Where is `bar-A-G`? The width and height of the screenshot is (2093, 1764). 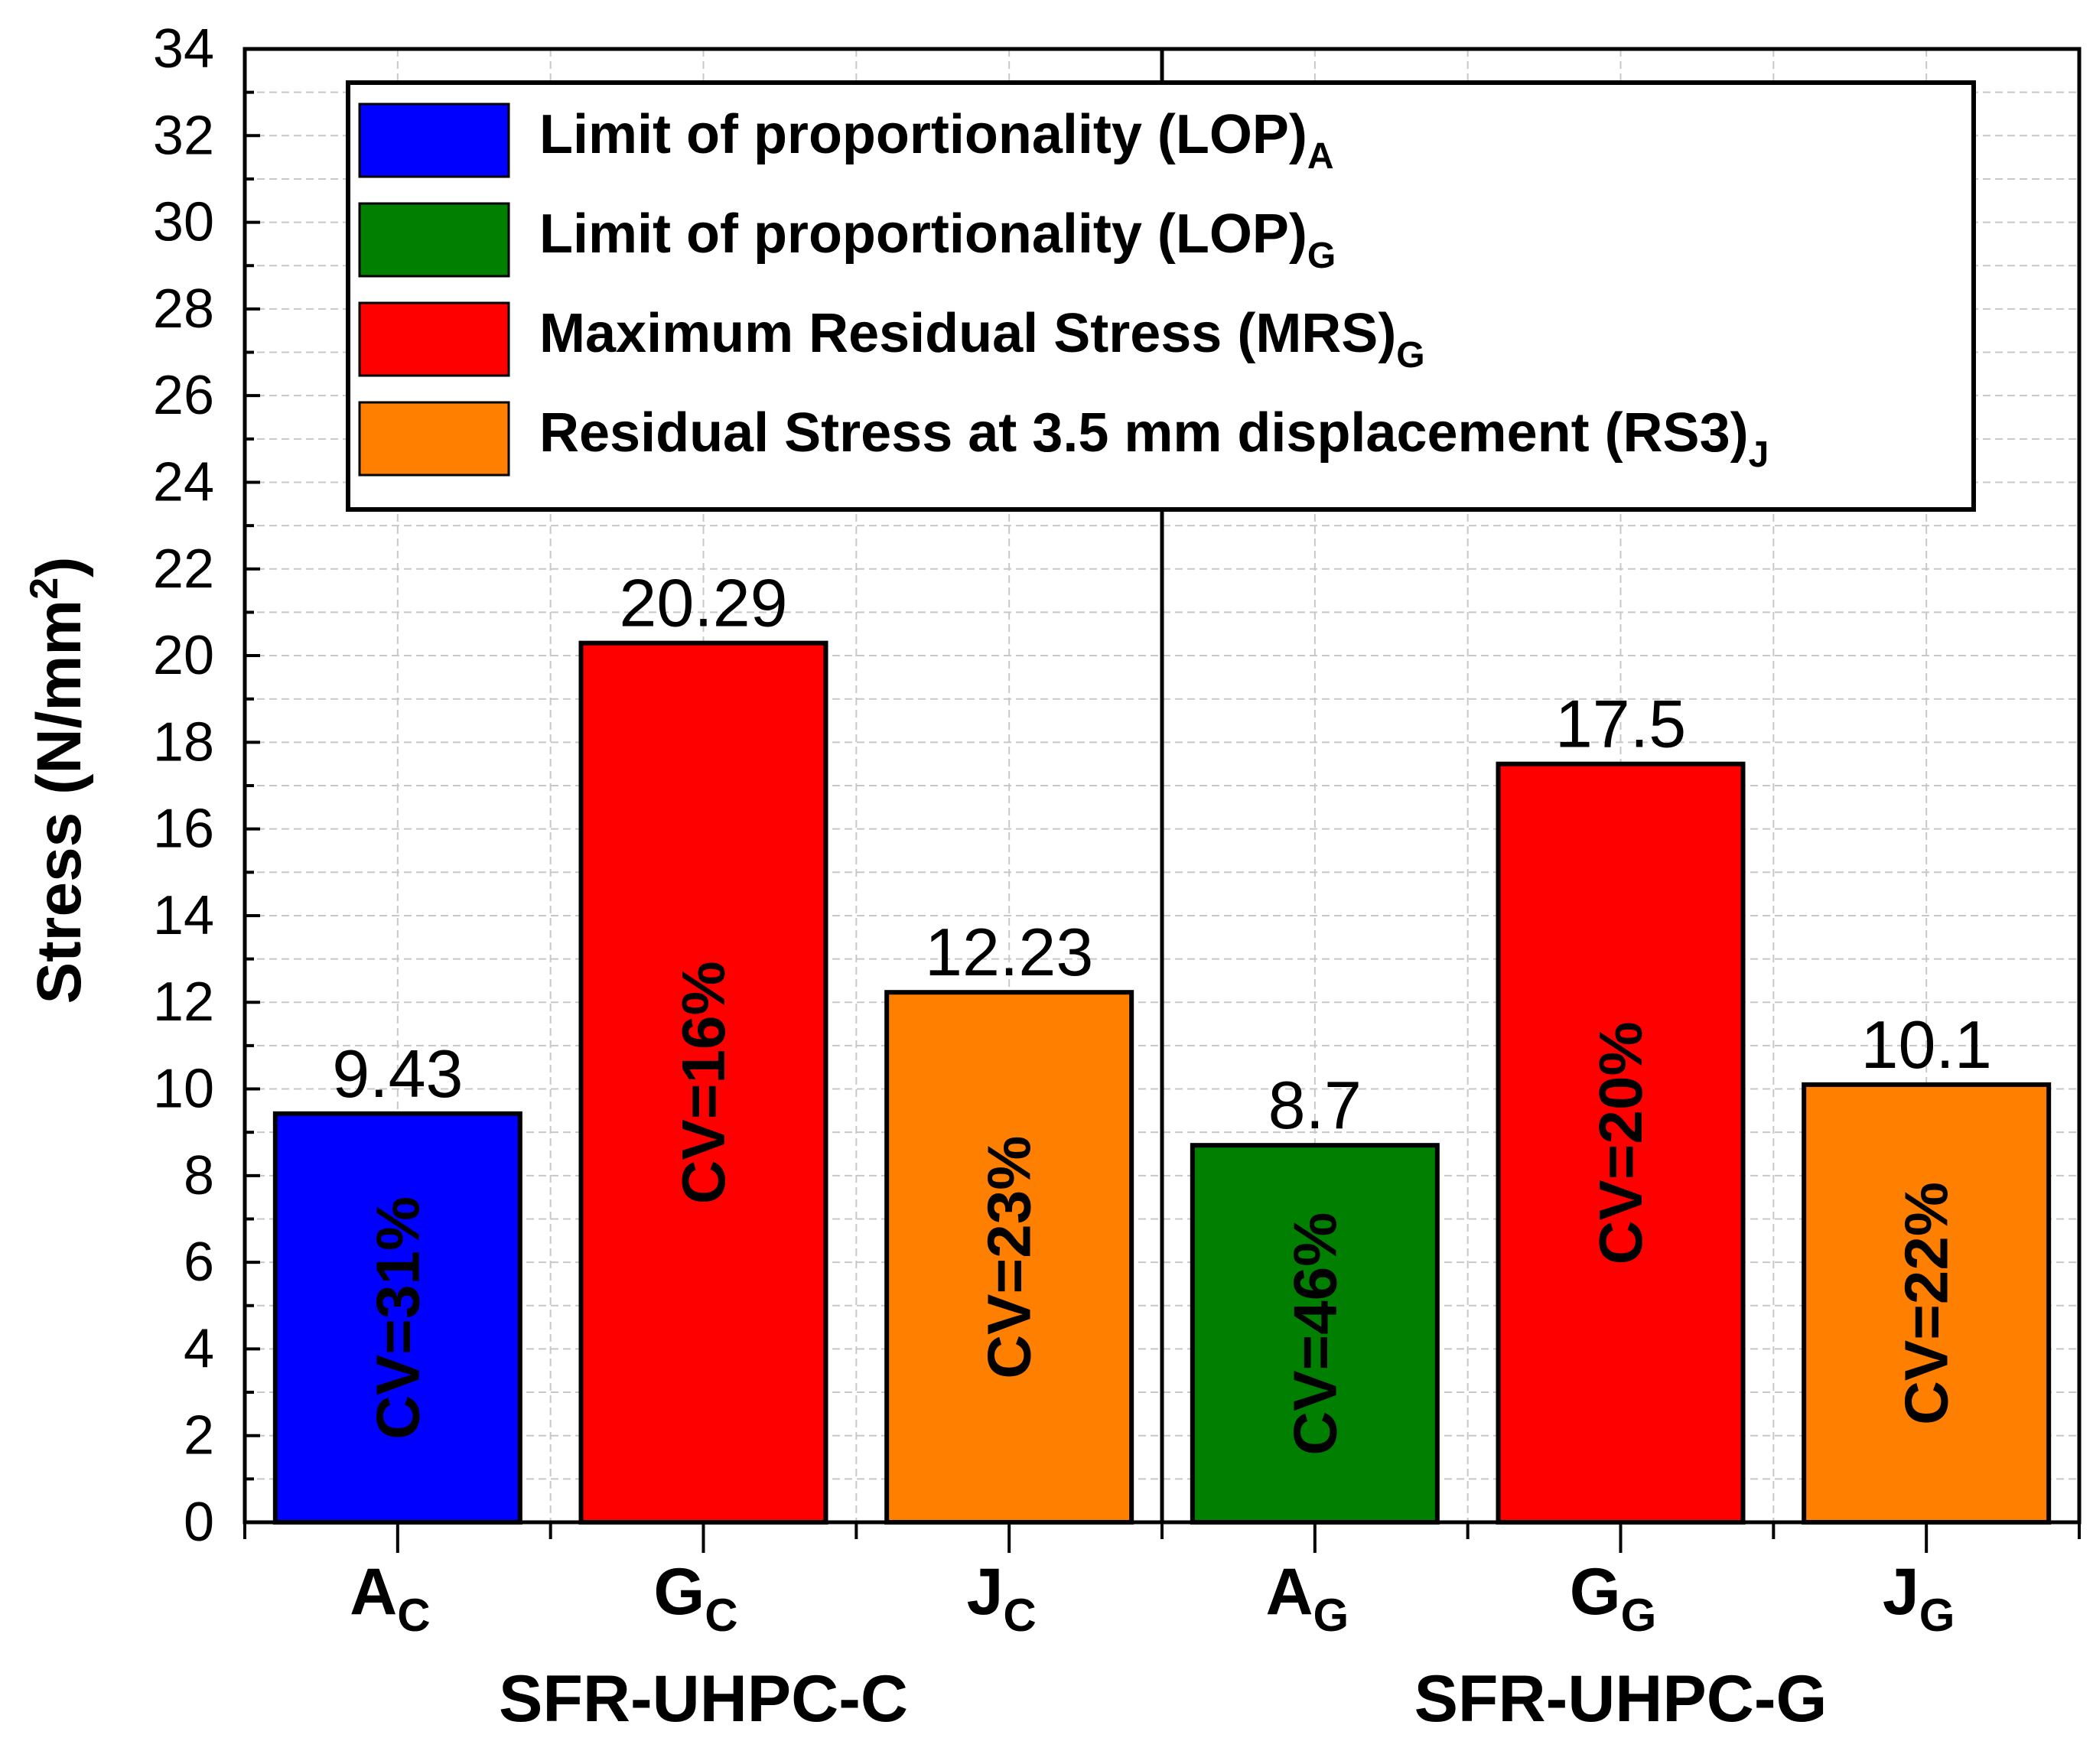
bar-A-G is located at coordinates (1315, 1334).